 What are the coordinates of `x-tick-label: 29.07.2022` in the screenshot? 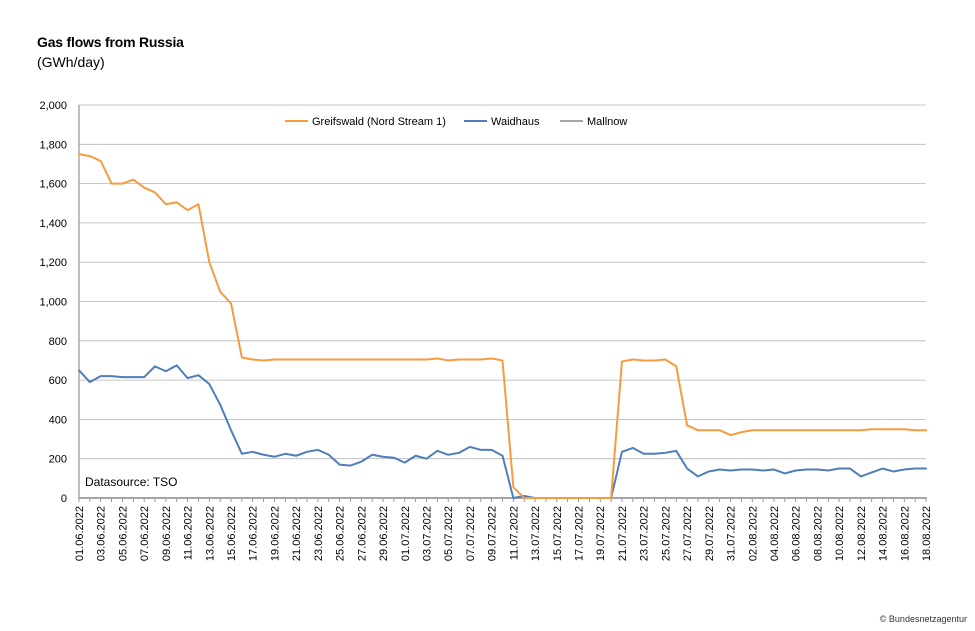 It's located at (710, 533).